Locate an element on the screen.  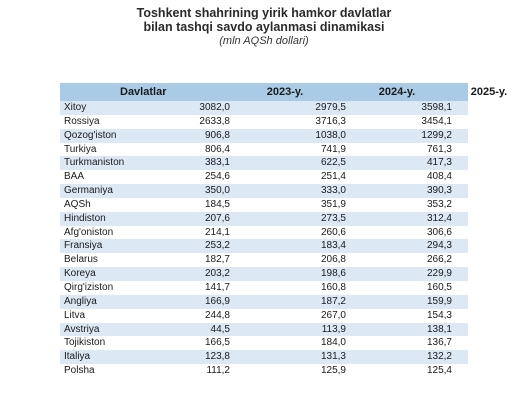
table-row: Turkiya 806,4 741,9 761,3 is located at coordinates (264, 149).